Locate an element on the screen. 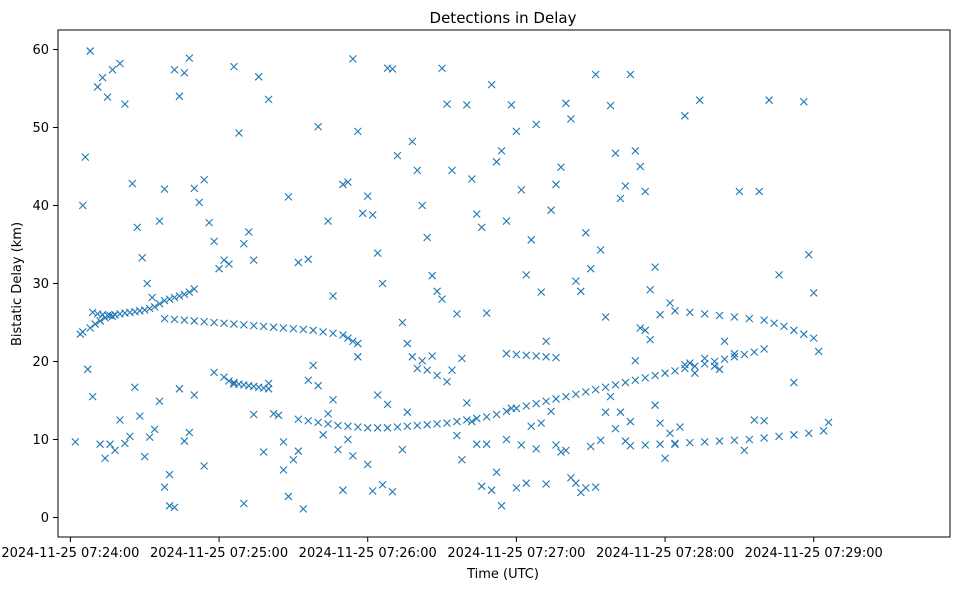  y-tick-label: 40 is located at coordinates (40, 206).